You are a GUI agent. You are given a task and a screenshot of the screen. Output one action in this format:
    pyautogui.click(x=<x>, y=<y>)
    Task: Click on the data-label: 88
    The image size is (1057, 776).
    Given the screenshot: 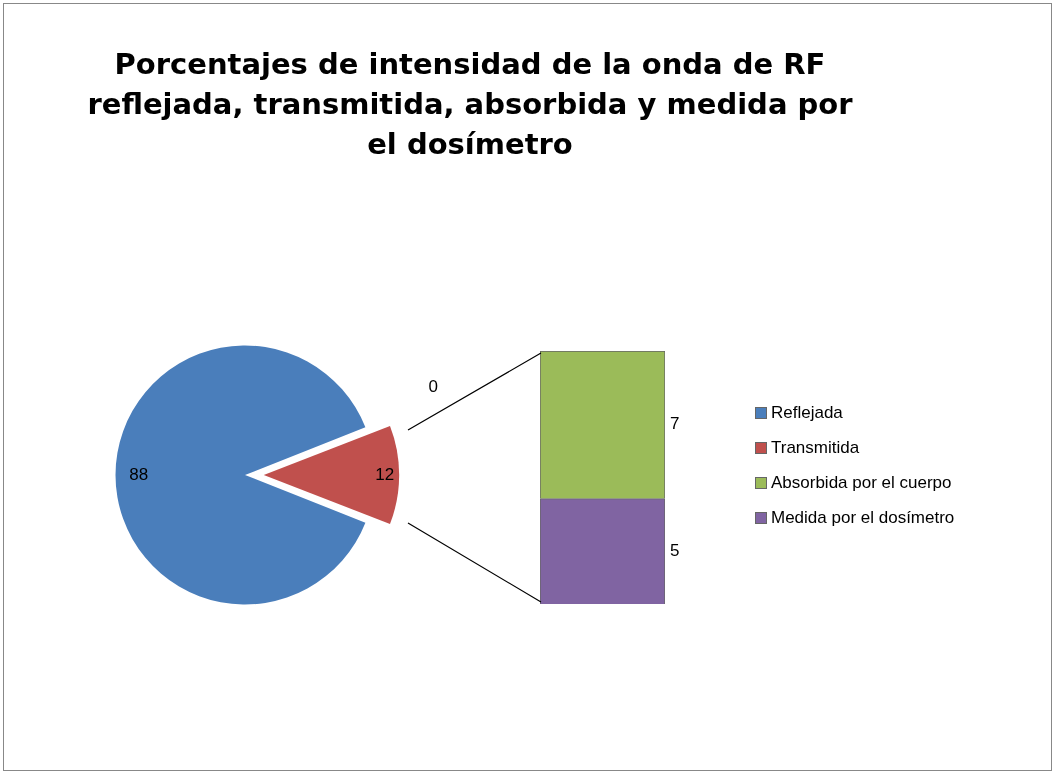 What is the action you would take?
    pyautogui.click(x=139, y=474)
    